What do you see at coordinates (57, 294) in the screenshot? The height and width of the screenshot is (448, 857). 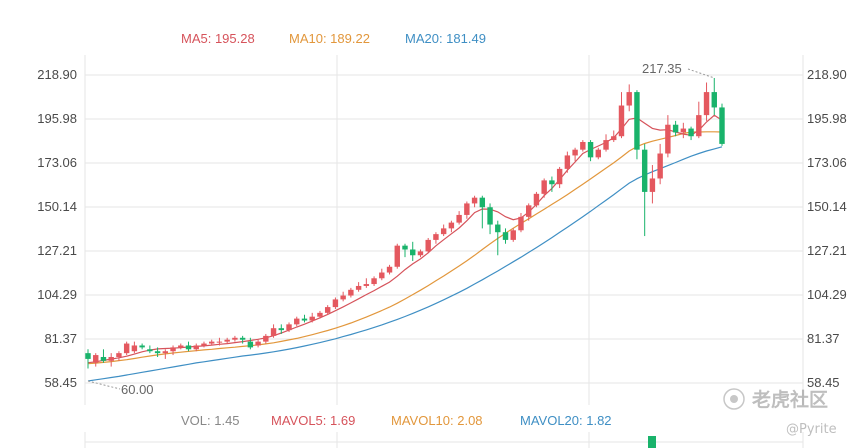 I see `y-tick-label-left: 104.29` at bounding box center [57, 294].